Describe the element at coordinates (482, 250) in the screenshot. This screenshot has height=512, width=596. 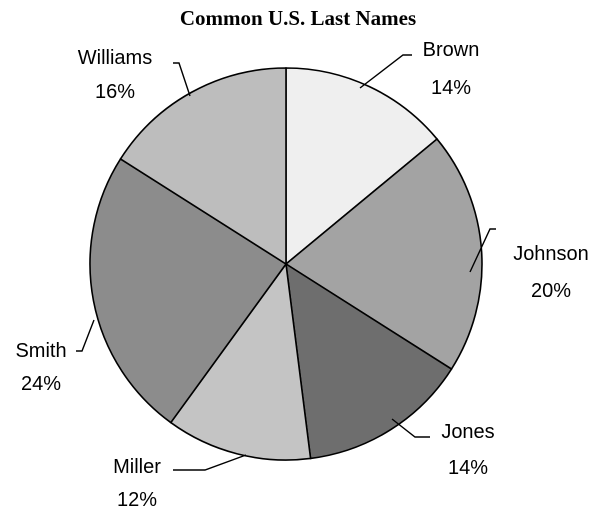
I see `leader-line-johnson` at that location.